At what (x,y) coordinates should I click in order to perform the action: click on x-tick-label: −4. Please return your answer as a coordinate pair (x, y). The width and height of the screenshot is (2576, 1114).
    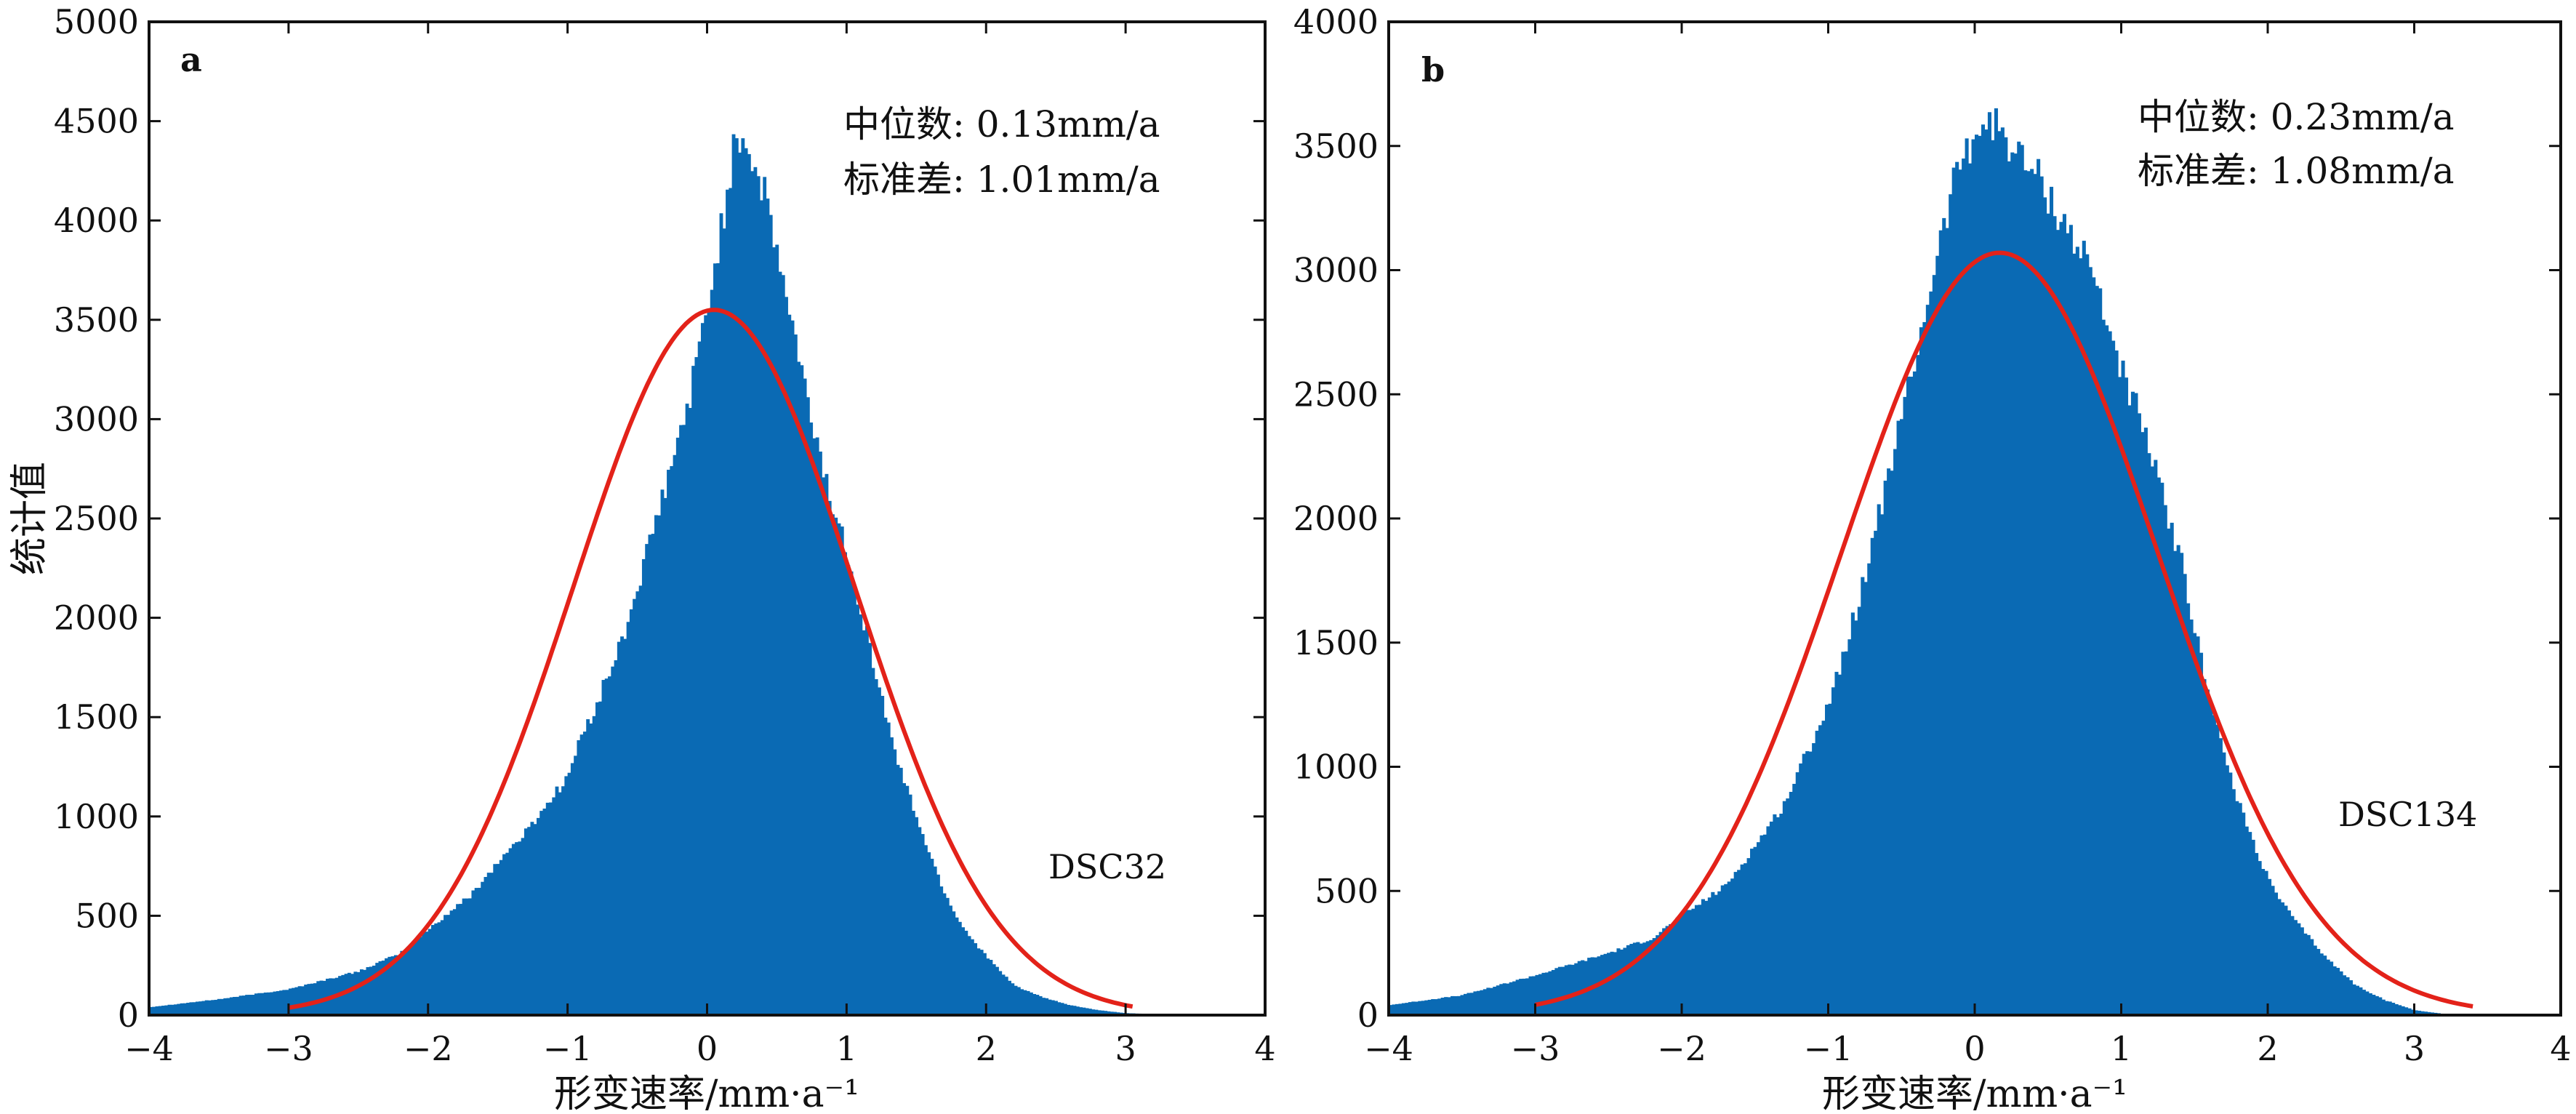
    Looking at the image, I should click on (1389, 1049).